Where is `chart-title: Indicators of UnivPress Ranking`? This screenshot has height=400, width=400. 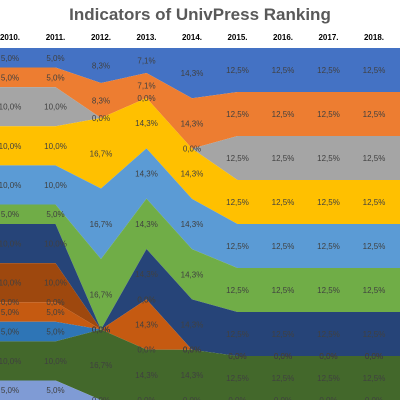 chart-title: Indicators of UnivPress Ranking is located at coordinates (200, 14).